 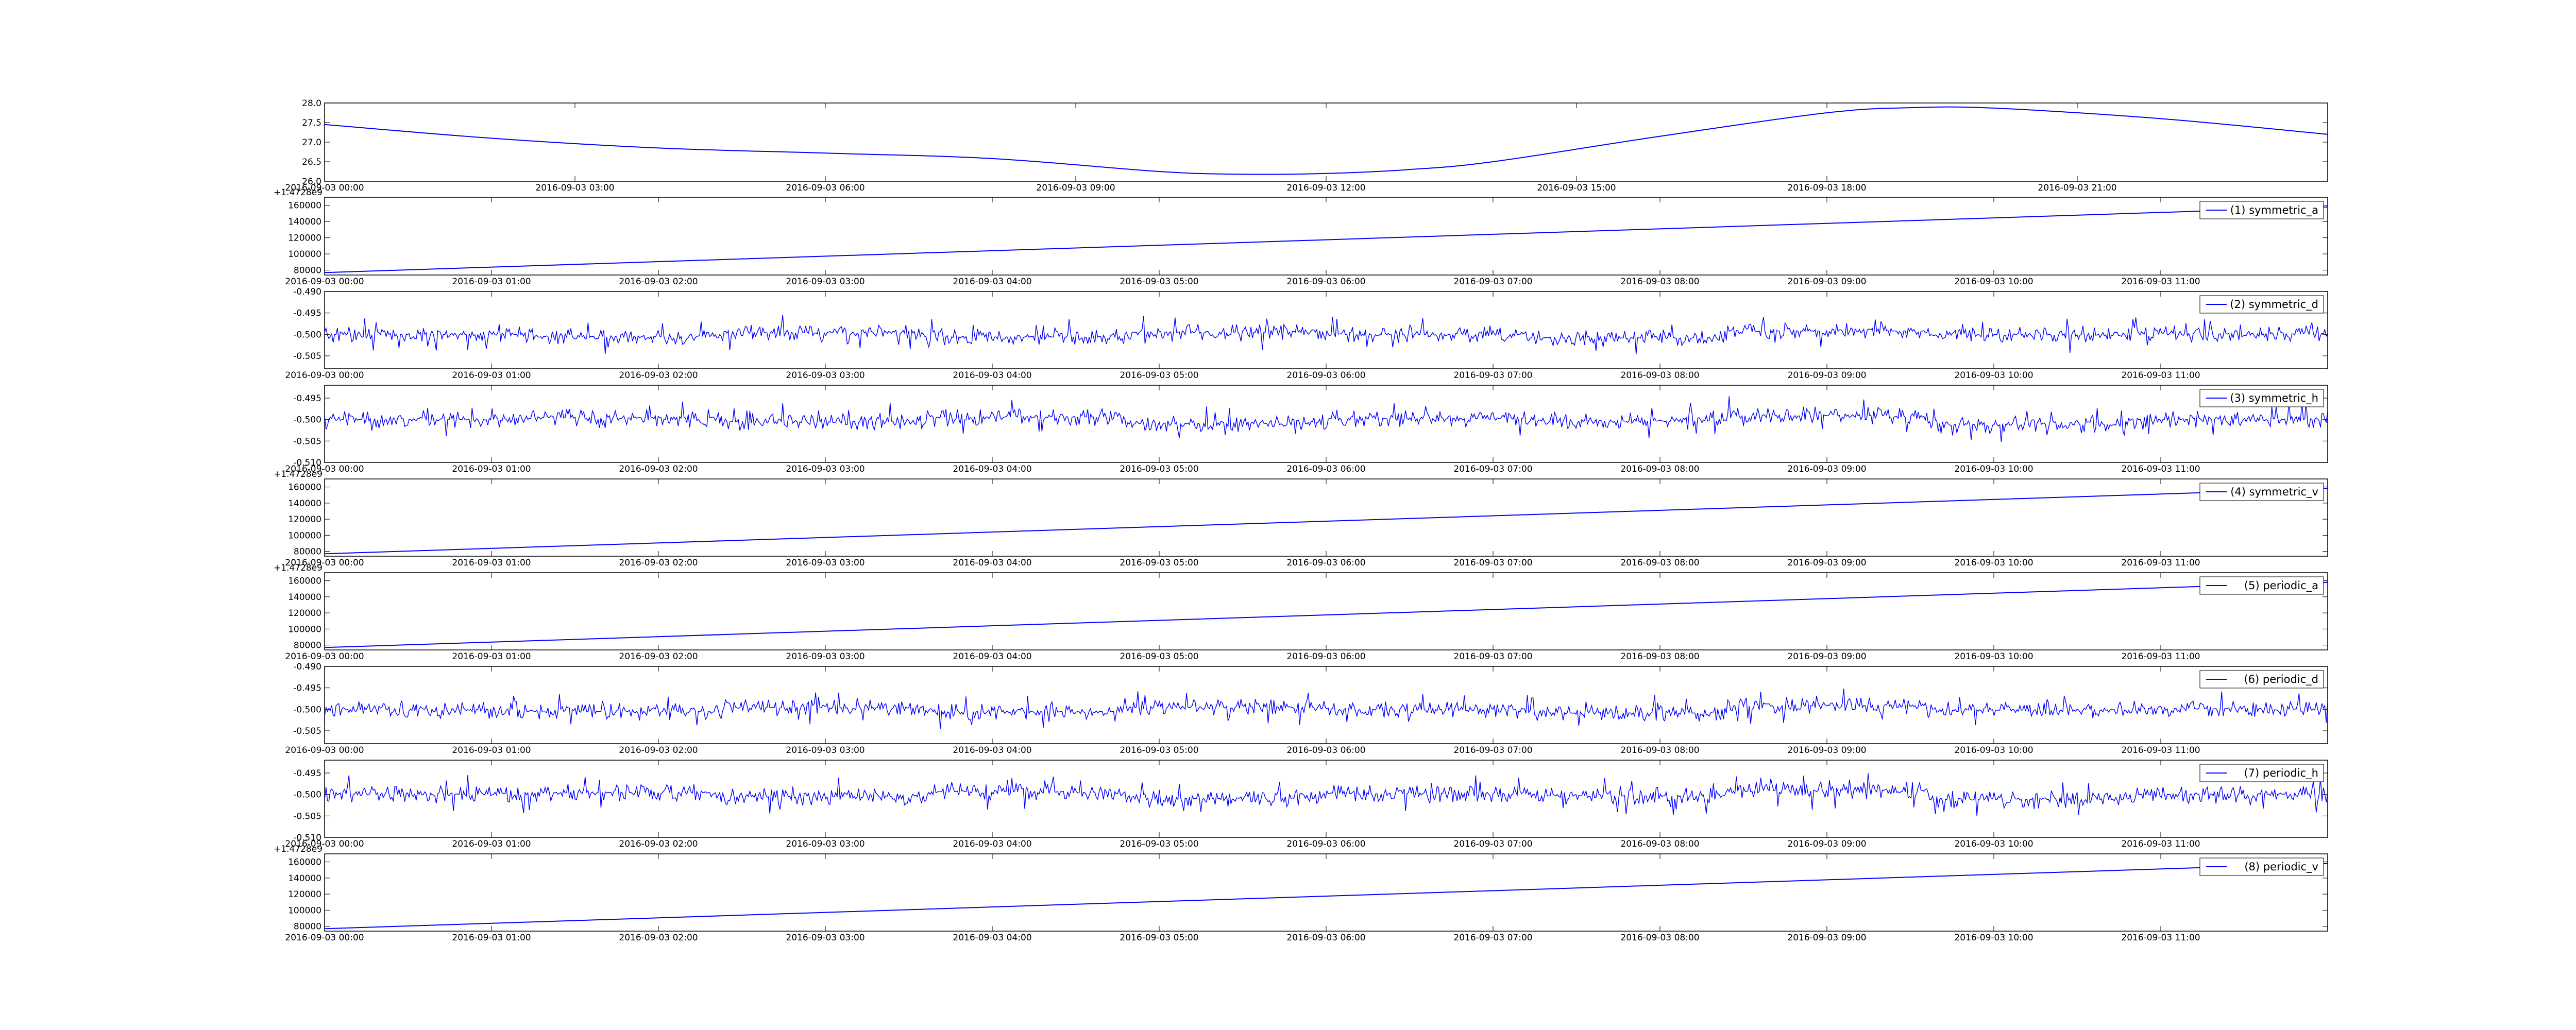 What do you see at coordinates (2281, 679) in the screenshot?
I see `legend-label: (6) periodic_d` at bounding box center [2281, 679].